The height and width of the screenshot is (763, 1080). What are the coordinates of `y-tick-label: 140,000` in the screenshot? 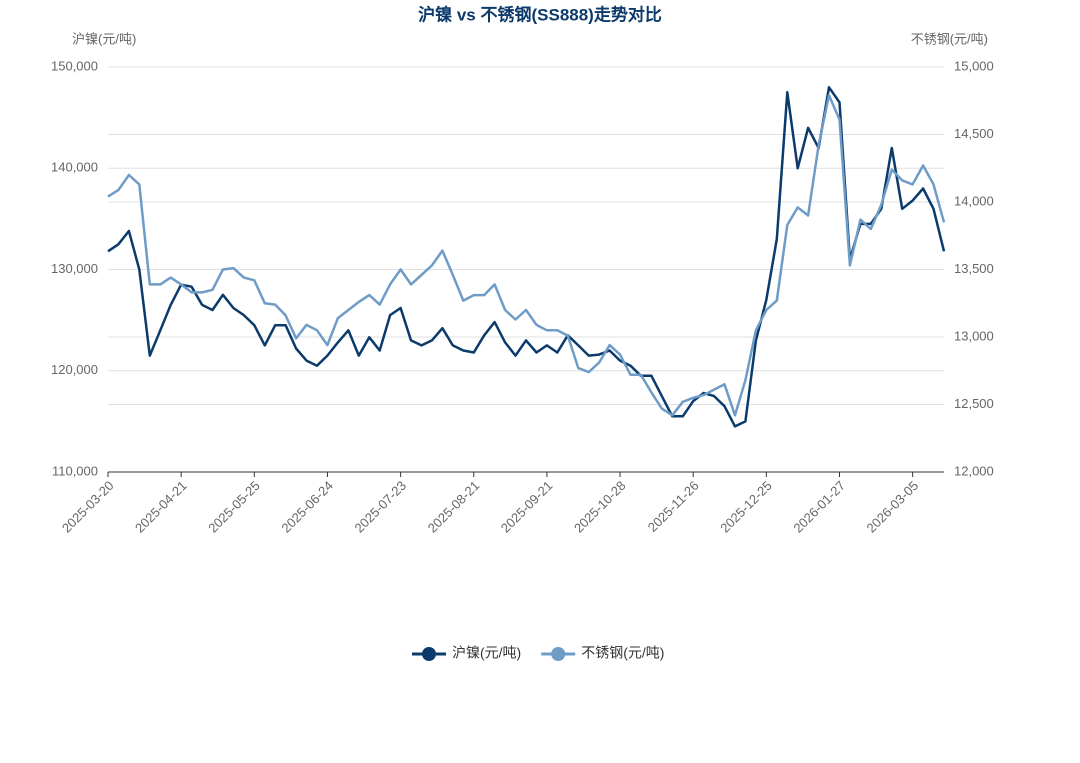 It's located at (74, 167).